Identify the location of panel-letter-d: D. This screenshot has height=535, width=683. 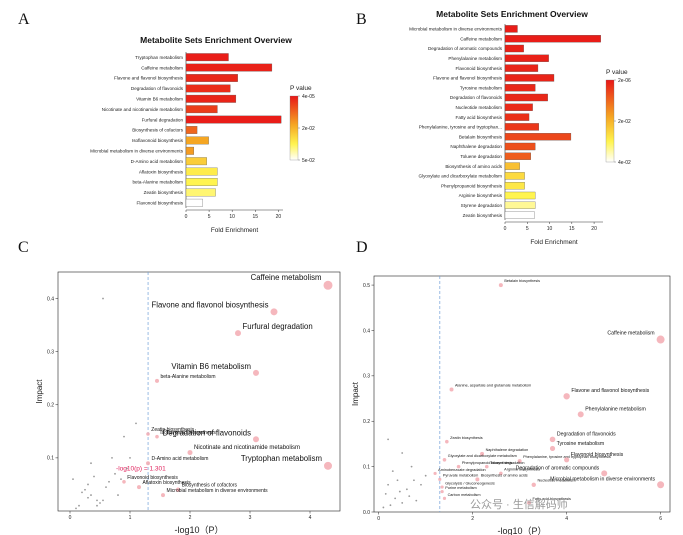
(362, 247).